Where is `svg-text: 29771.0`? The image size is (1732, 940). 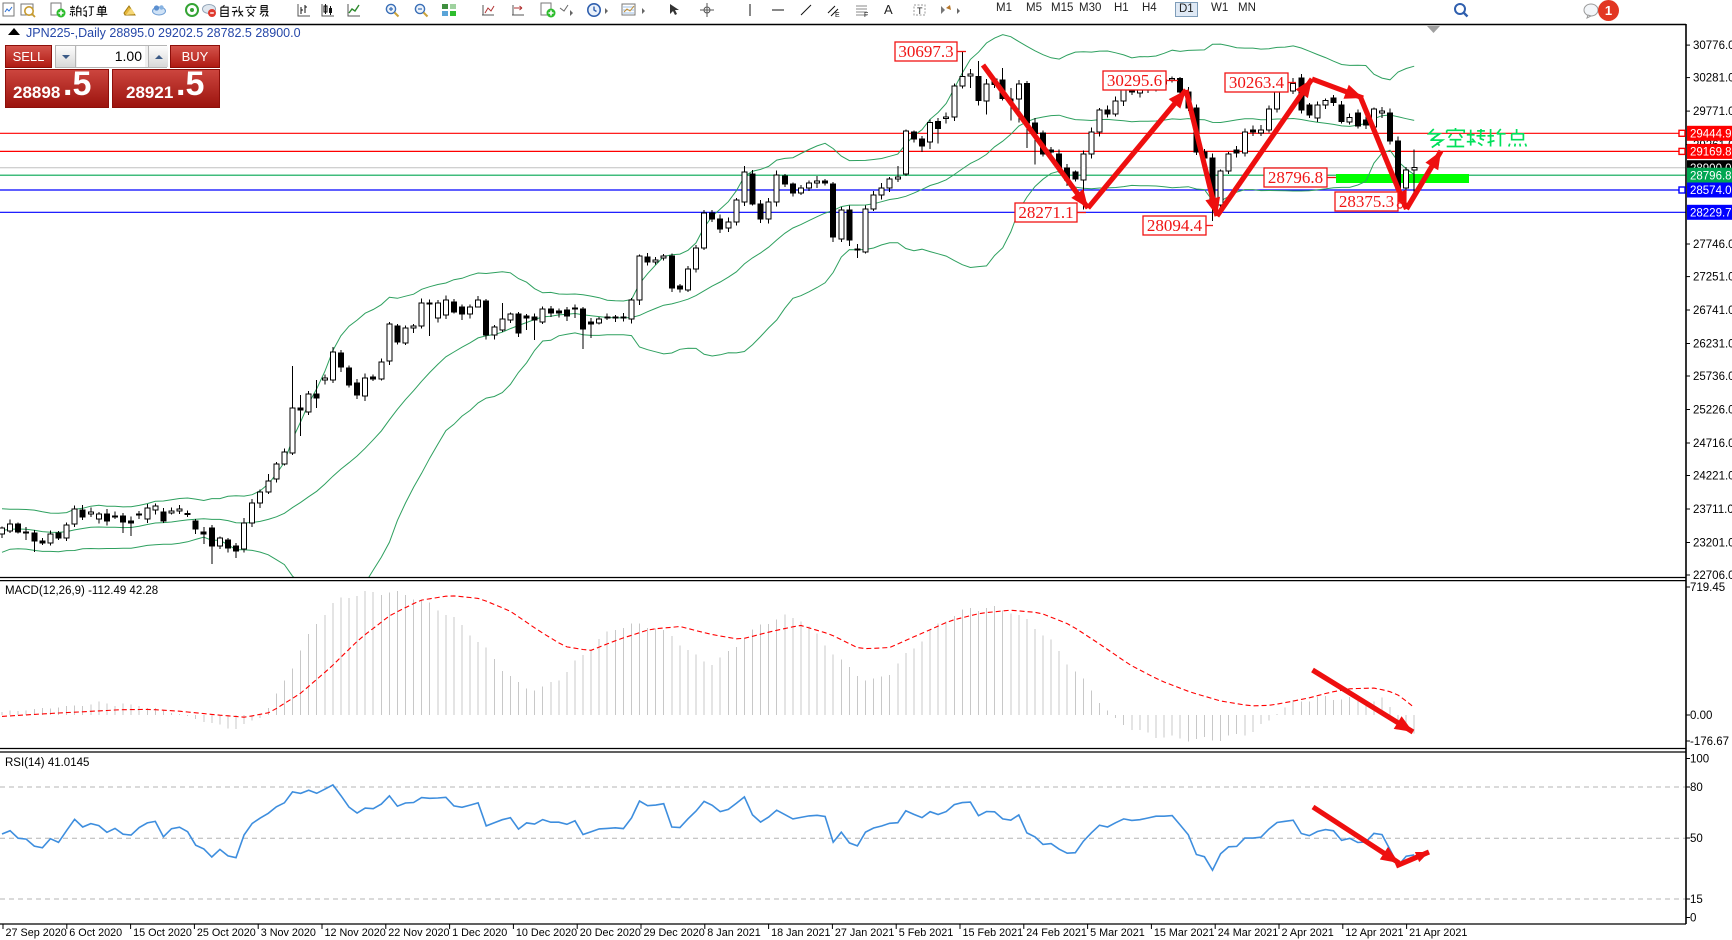 svg-text: 29771.0 is located at coordinates (1712, 112).